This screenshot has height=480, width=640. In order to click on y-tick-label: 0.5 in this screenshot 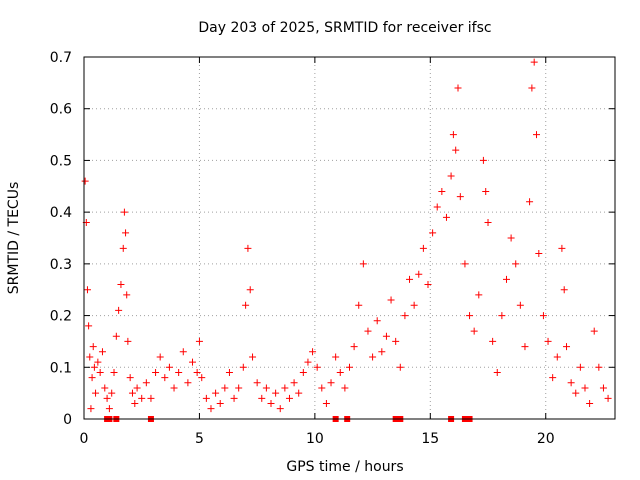, I will do `click(61, 161)`.